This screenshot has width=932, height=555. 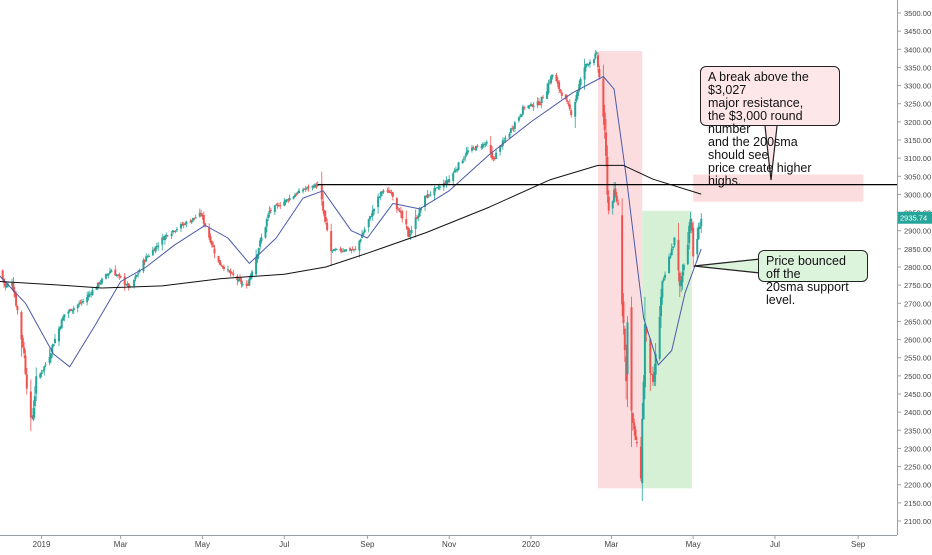 I want to click on x-tick-label: Jul, so click(x=775, y=544).